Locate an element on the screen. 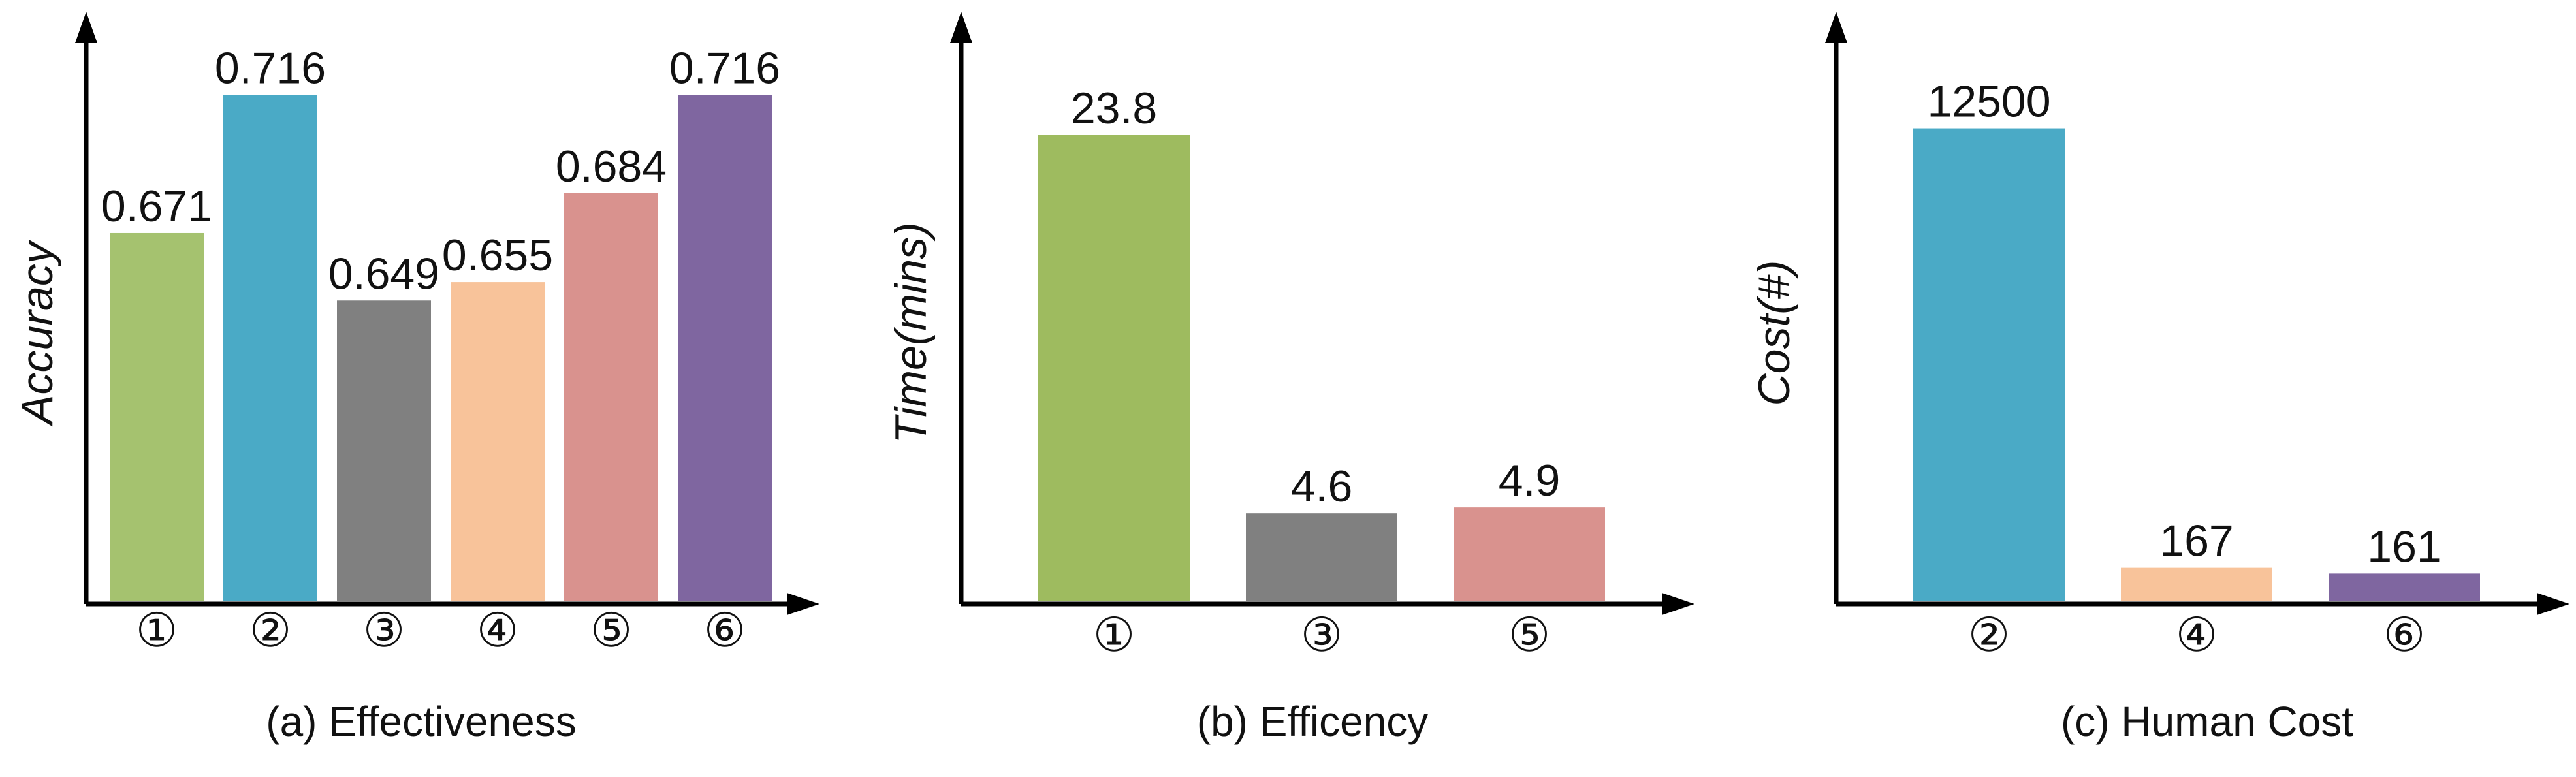  data-label: 4.9 is located at coordinates (1530, 480).